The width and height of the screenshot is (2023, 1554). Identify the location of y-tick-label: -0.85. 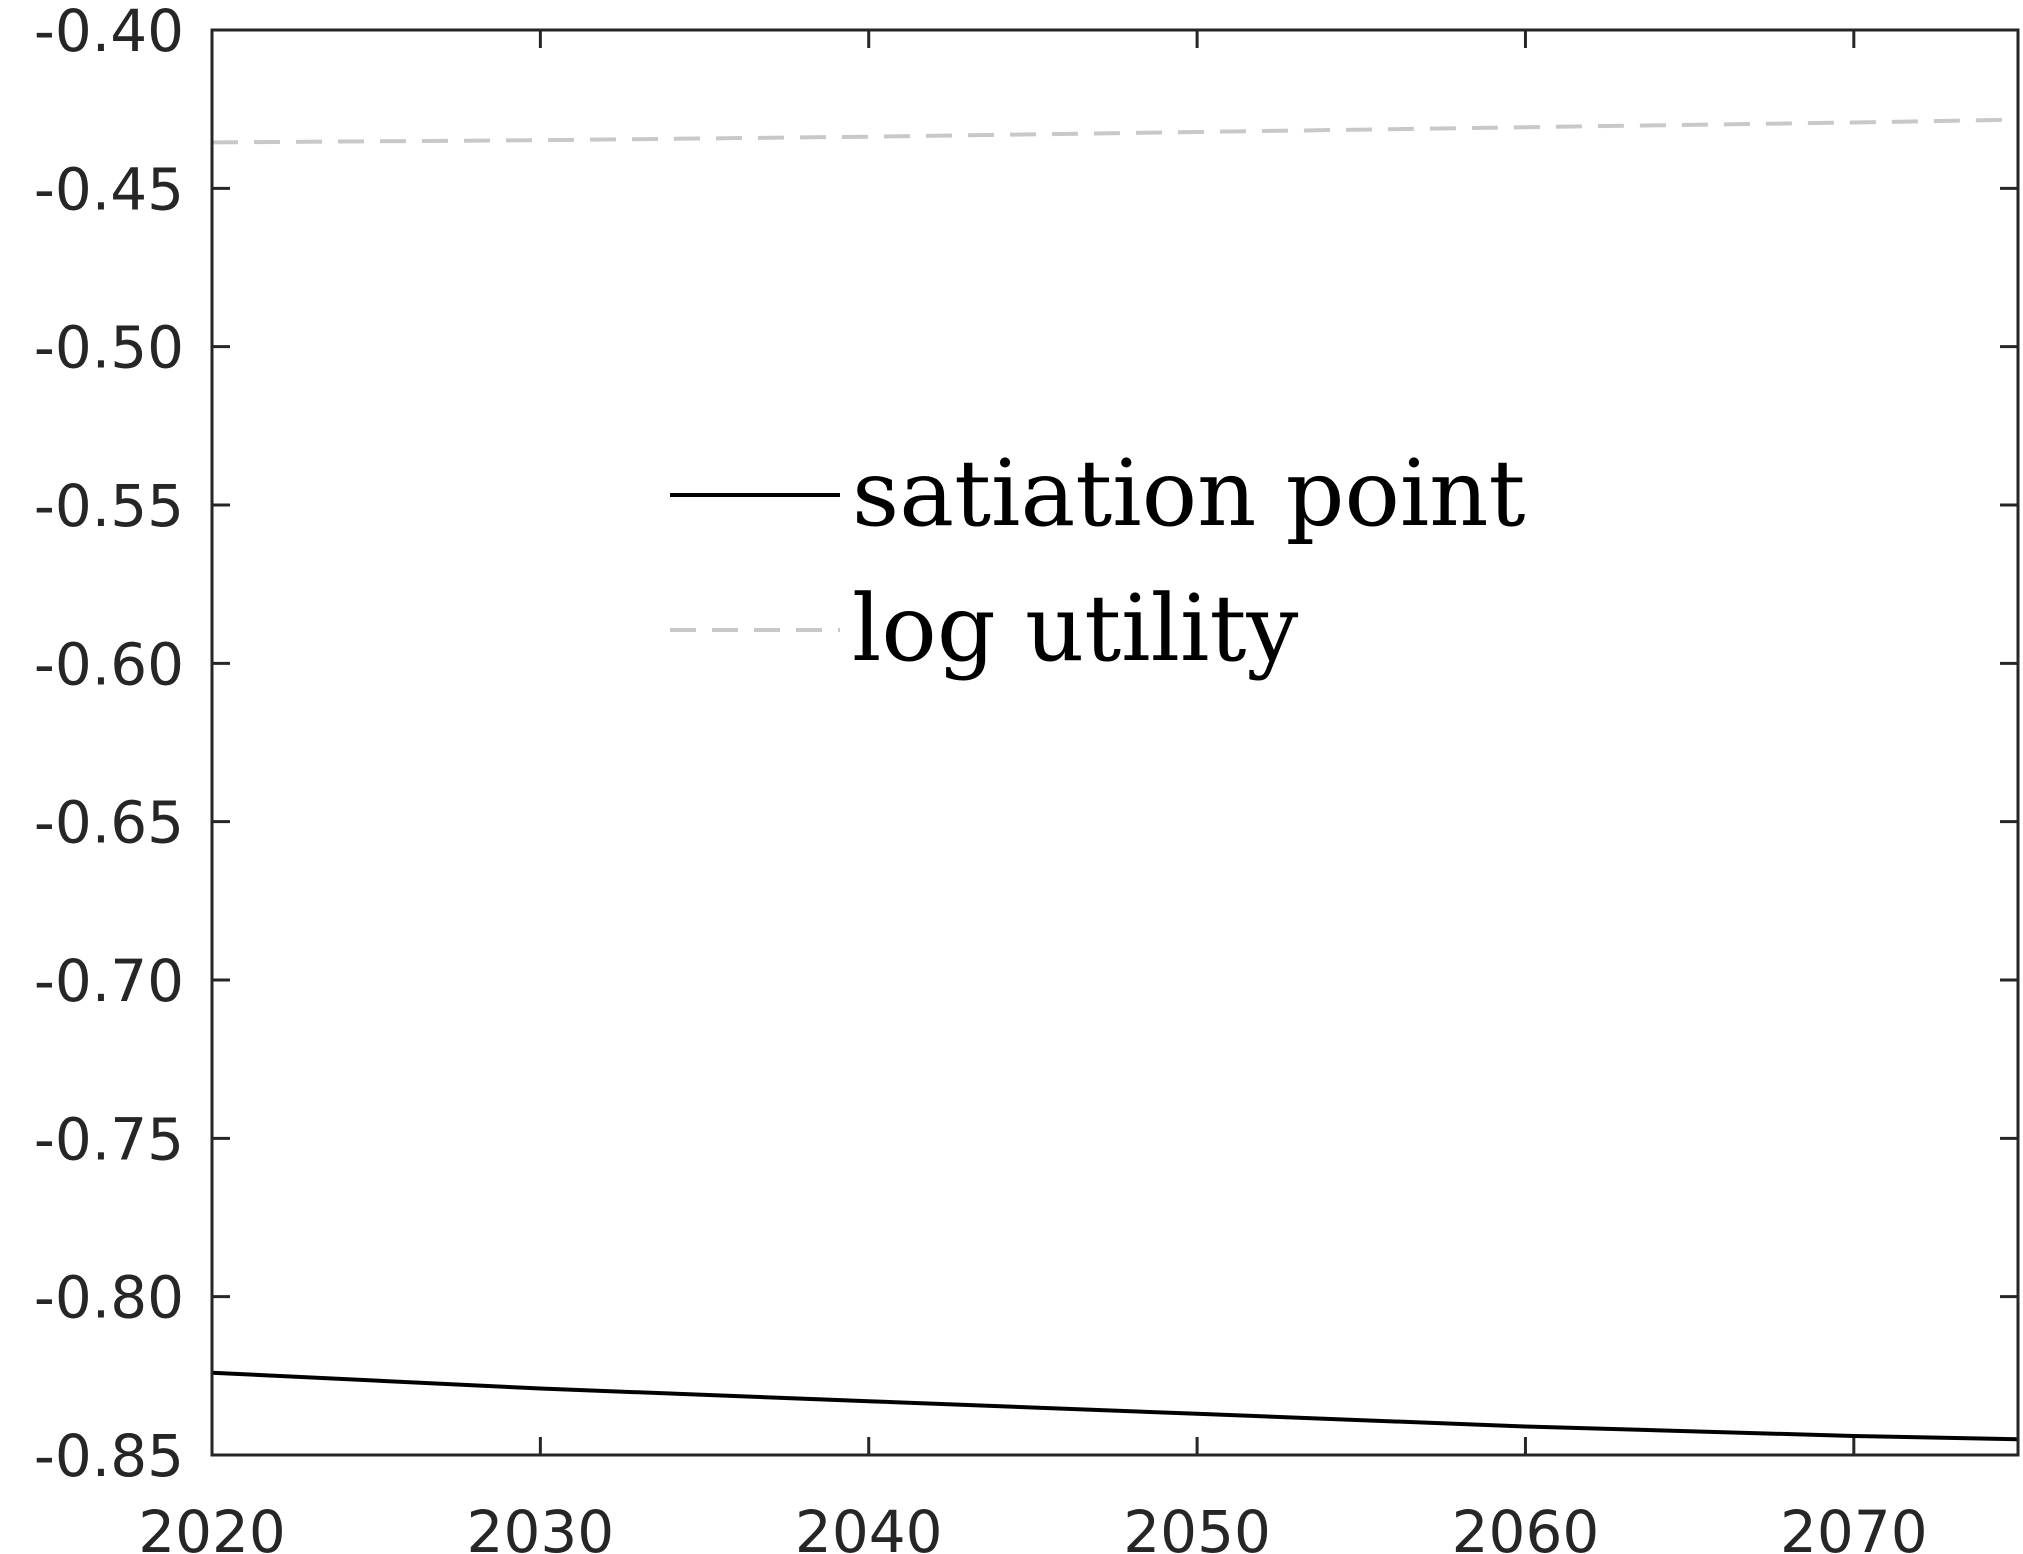
(109, 1456).